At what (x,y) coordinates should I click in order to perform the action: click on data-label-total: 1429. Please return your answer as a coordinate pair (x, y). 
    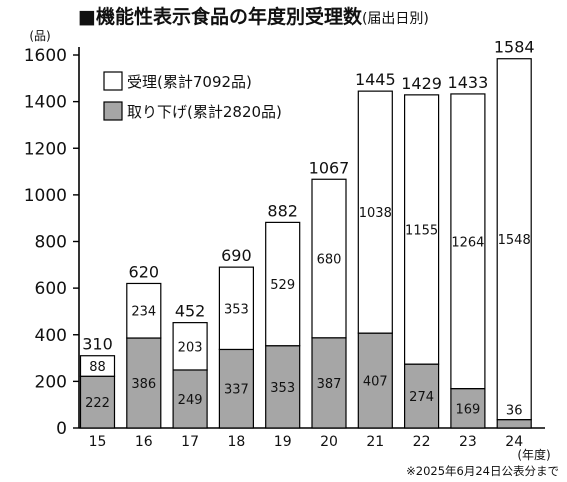
    Looking at the image, I should click on (421, 83).